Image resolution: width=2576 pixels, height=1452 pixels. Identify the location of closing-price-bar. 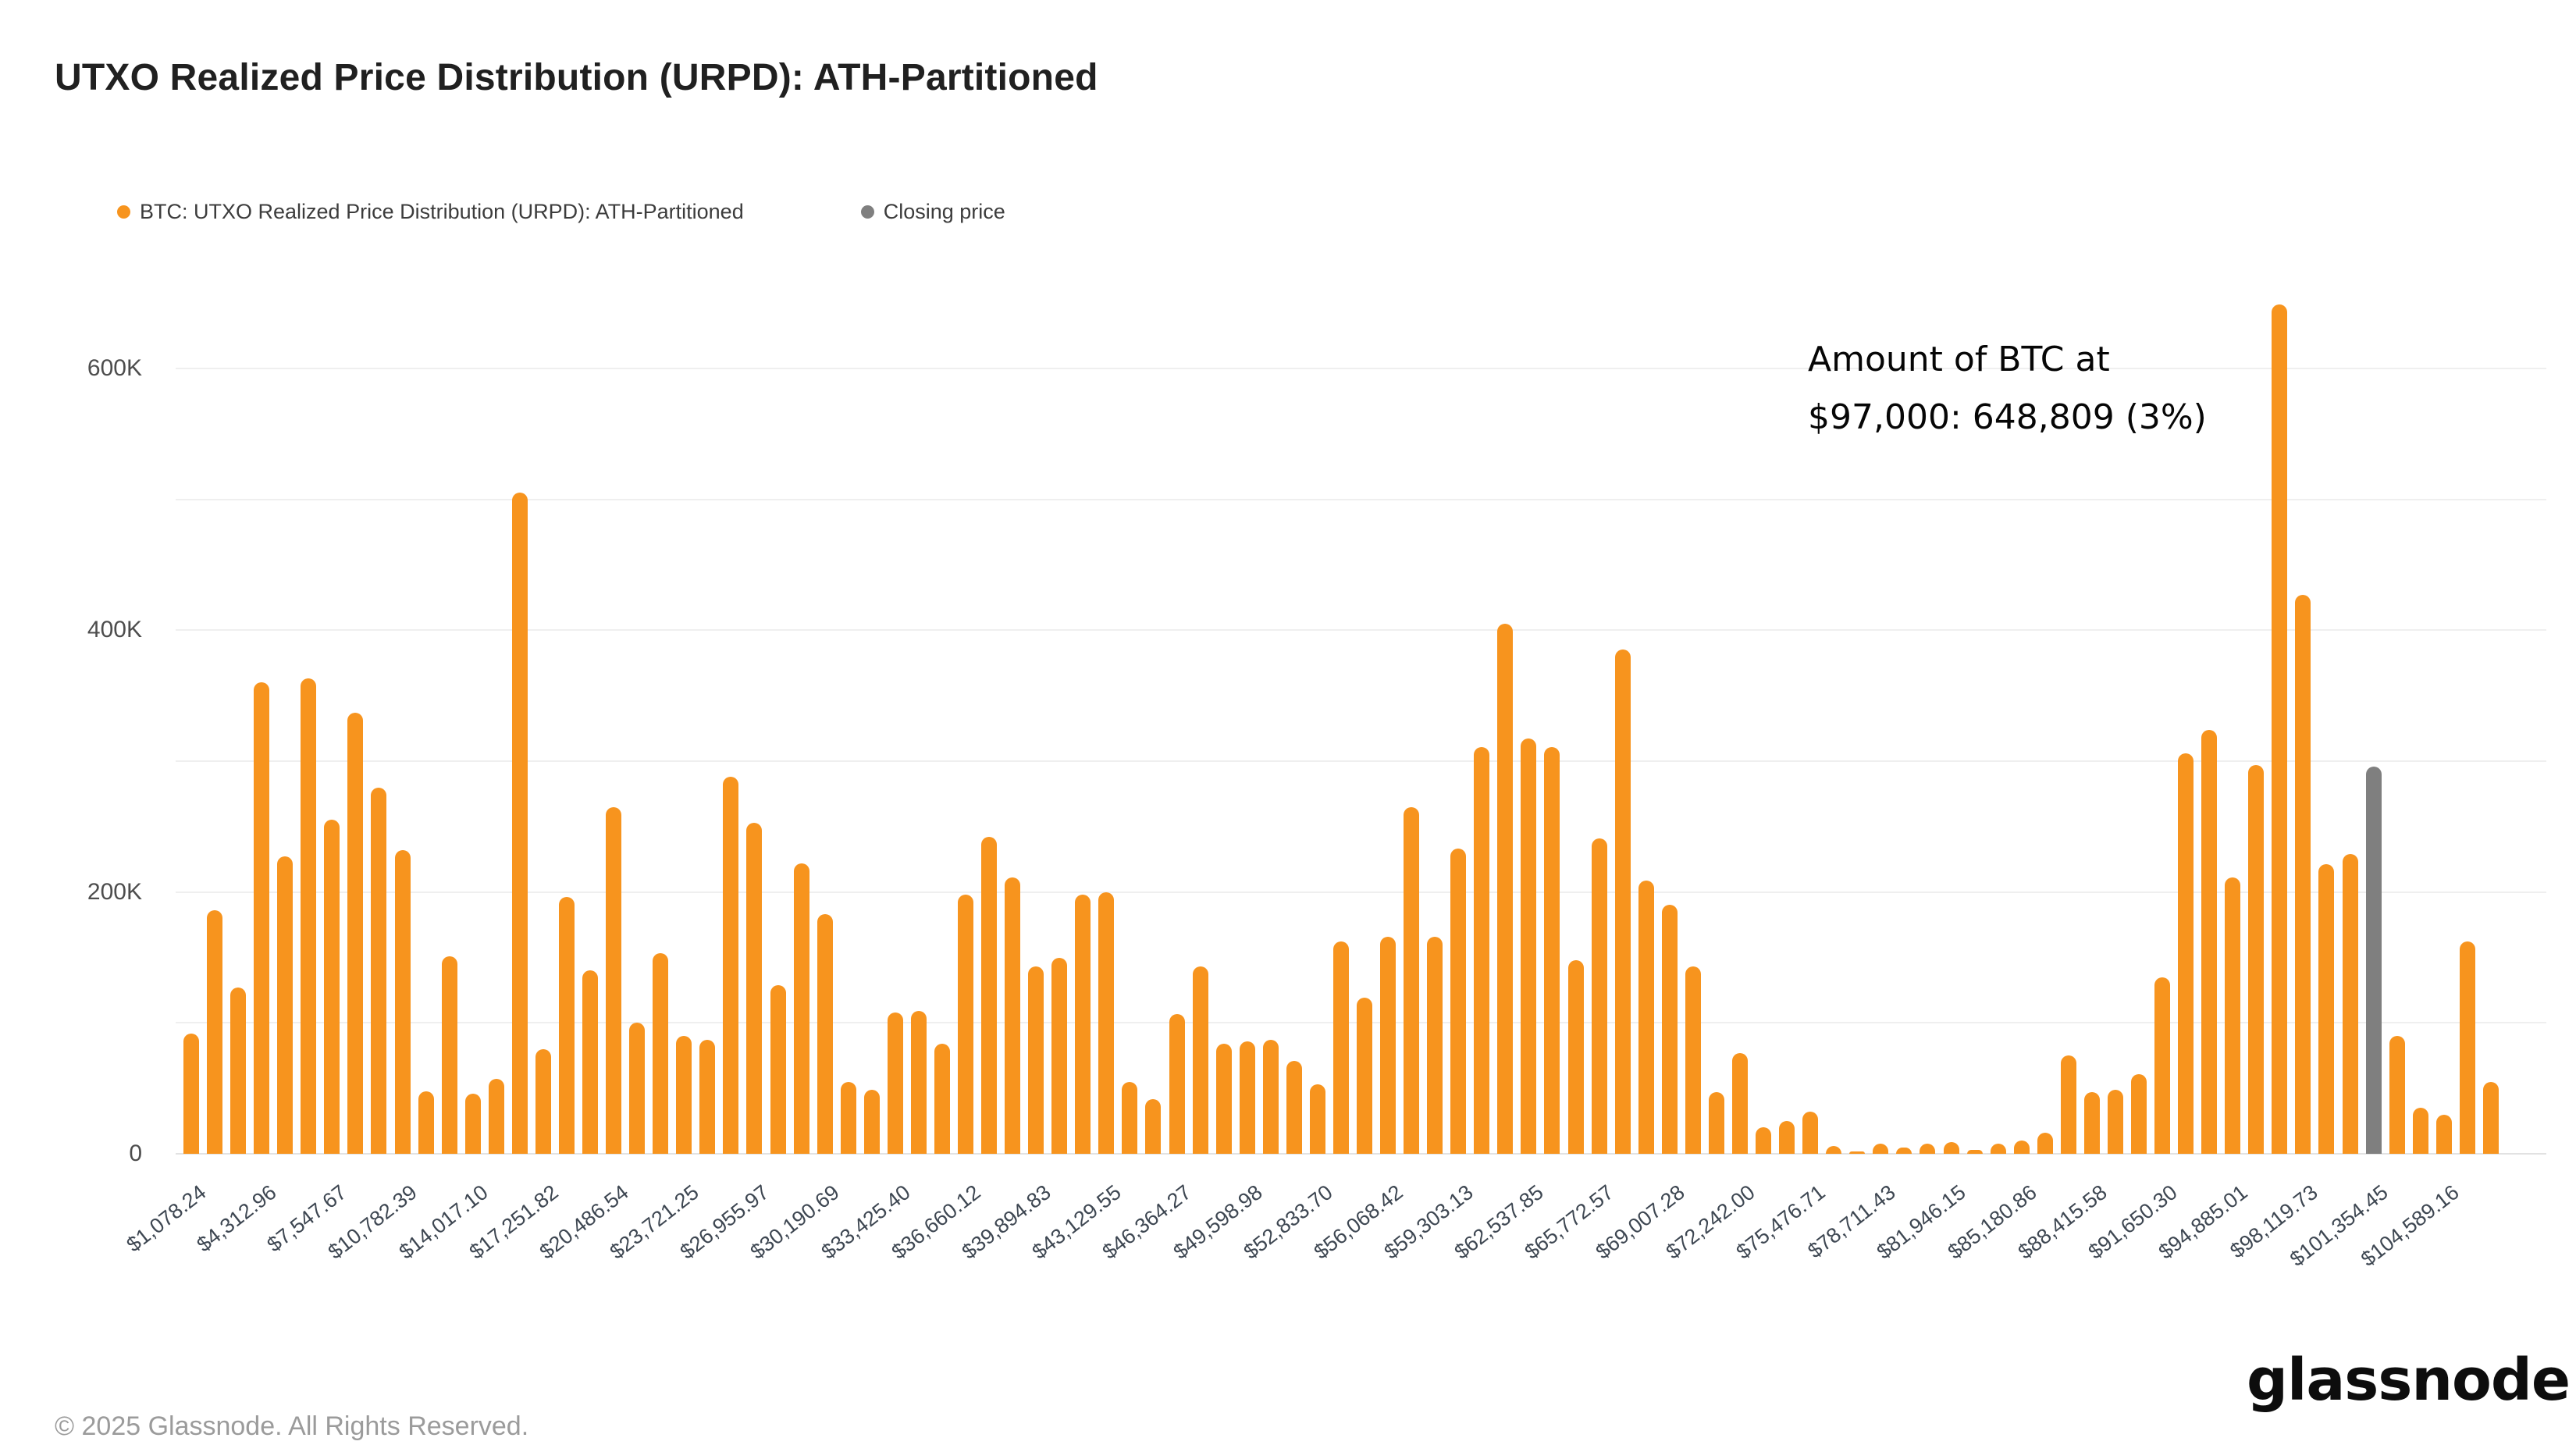
(2373, 960).